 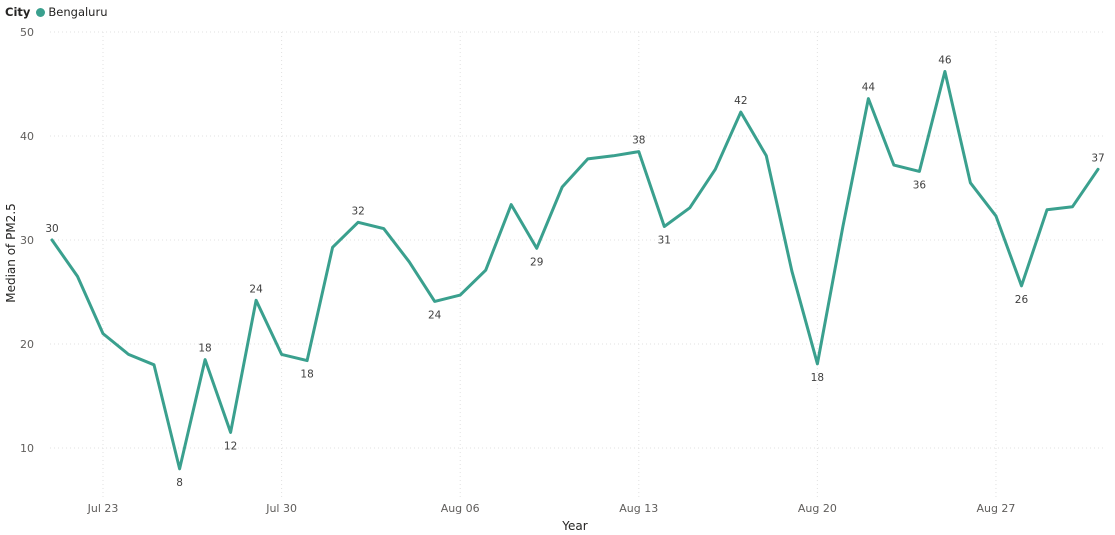 What do you see at coordinates (995, 508) in the screenshot?
I see `x-tick-label: Aug 27` at bounding box center [995, 508].